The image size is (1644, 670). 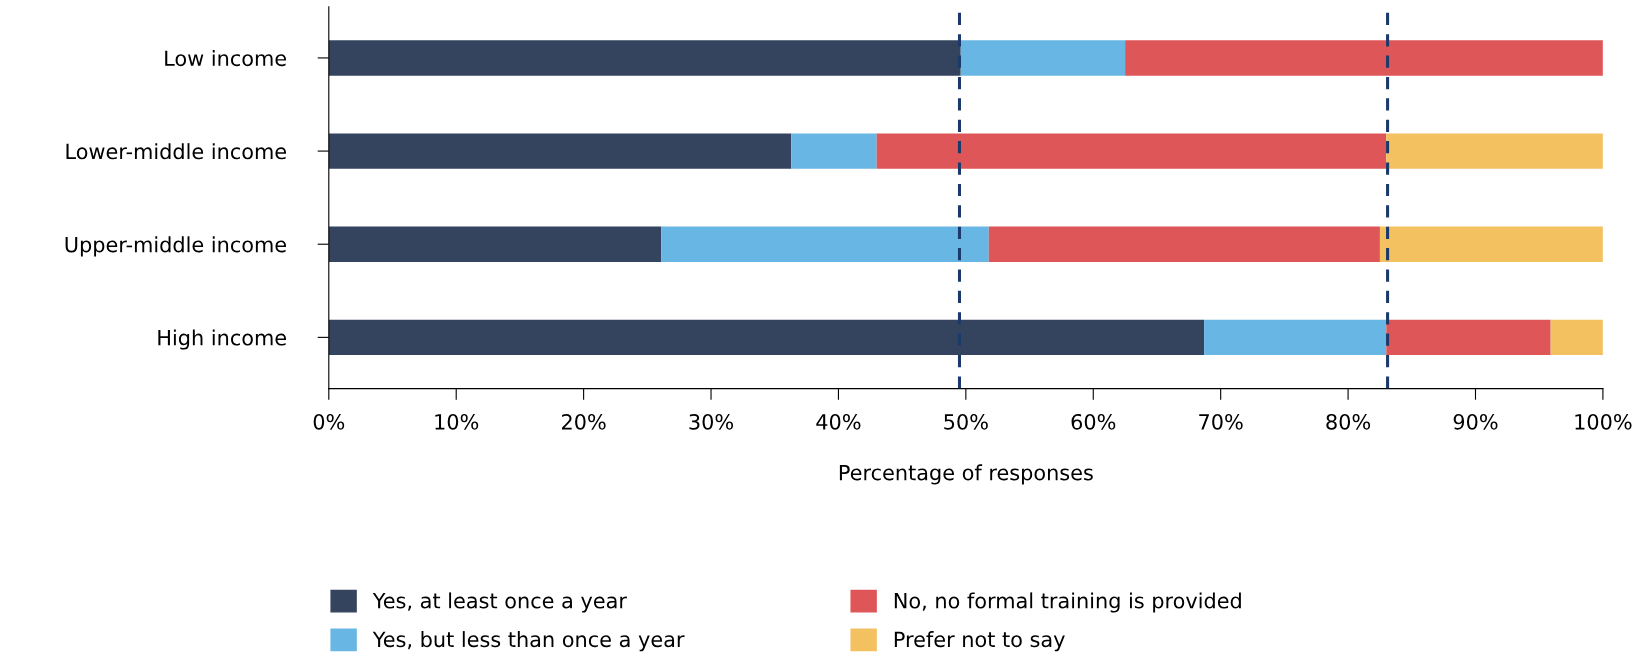 I want to click on x-tick-label: 50%, so click(x=966, y=421).